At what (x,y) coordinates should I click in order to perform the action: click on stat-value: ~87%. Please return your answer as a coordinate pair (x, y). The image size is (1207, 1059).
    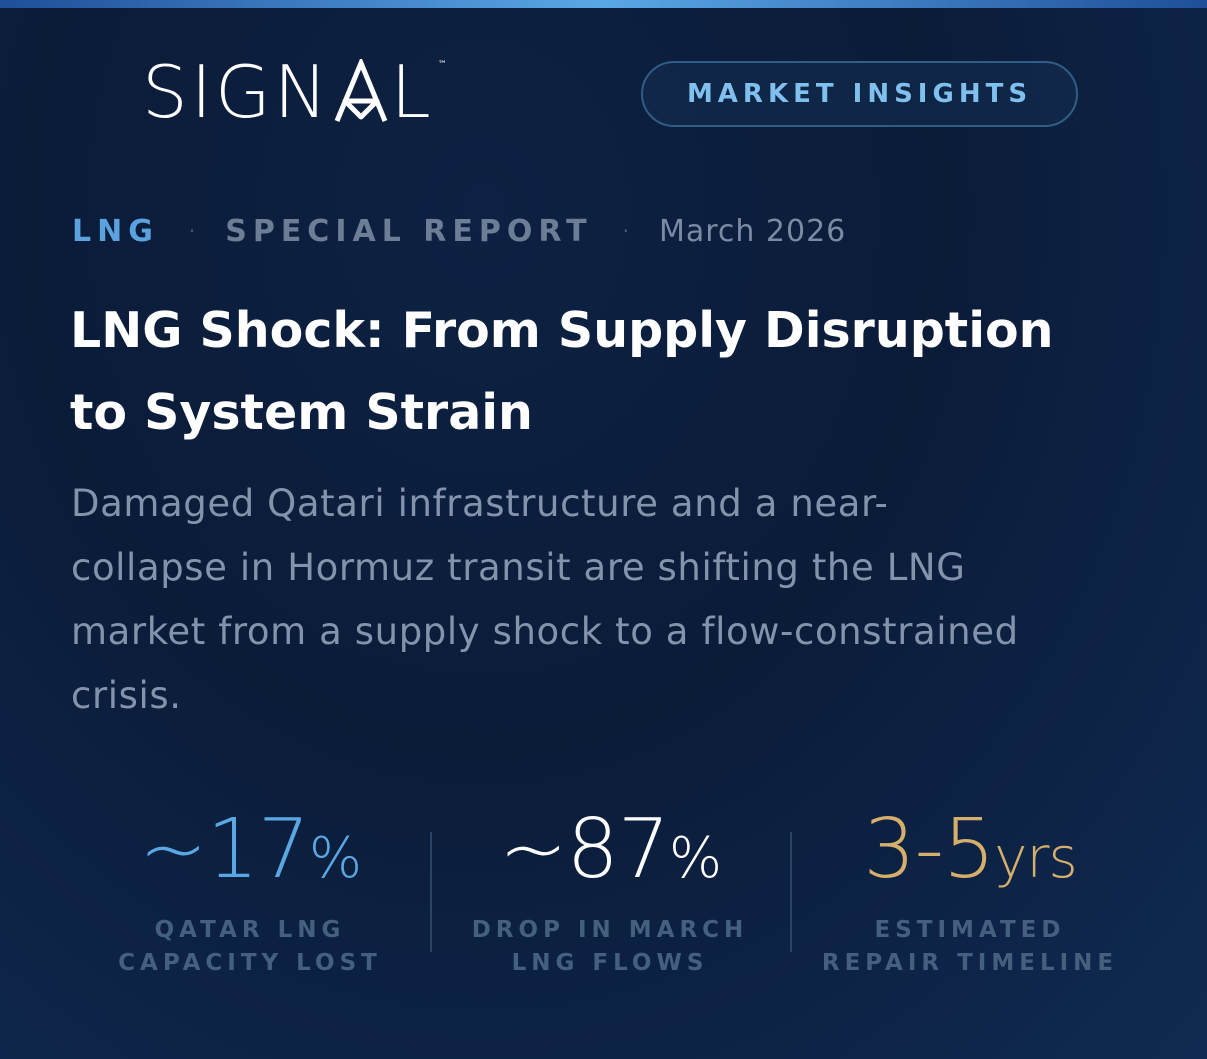
    Looking at the image, I should click on (610, 849).